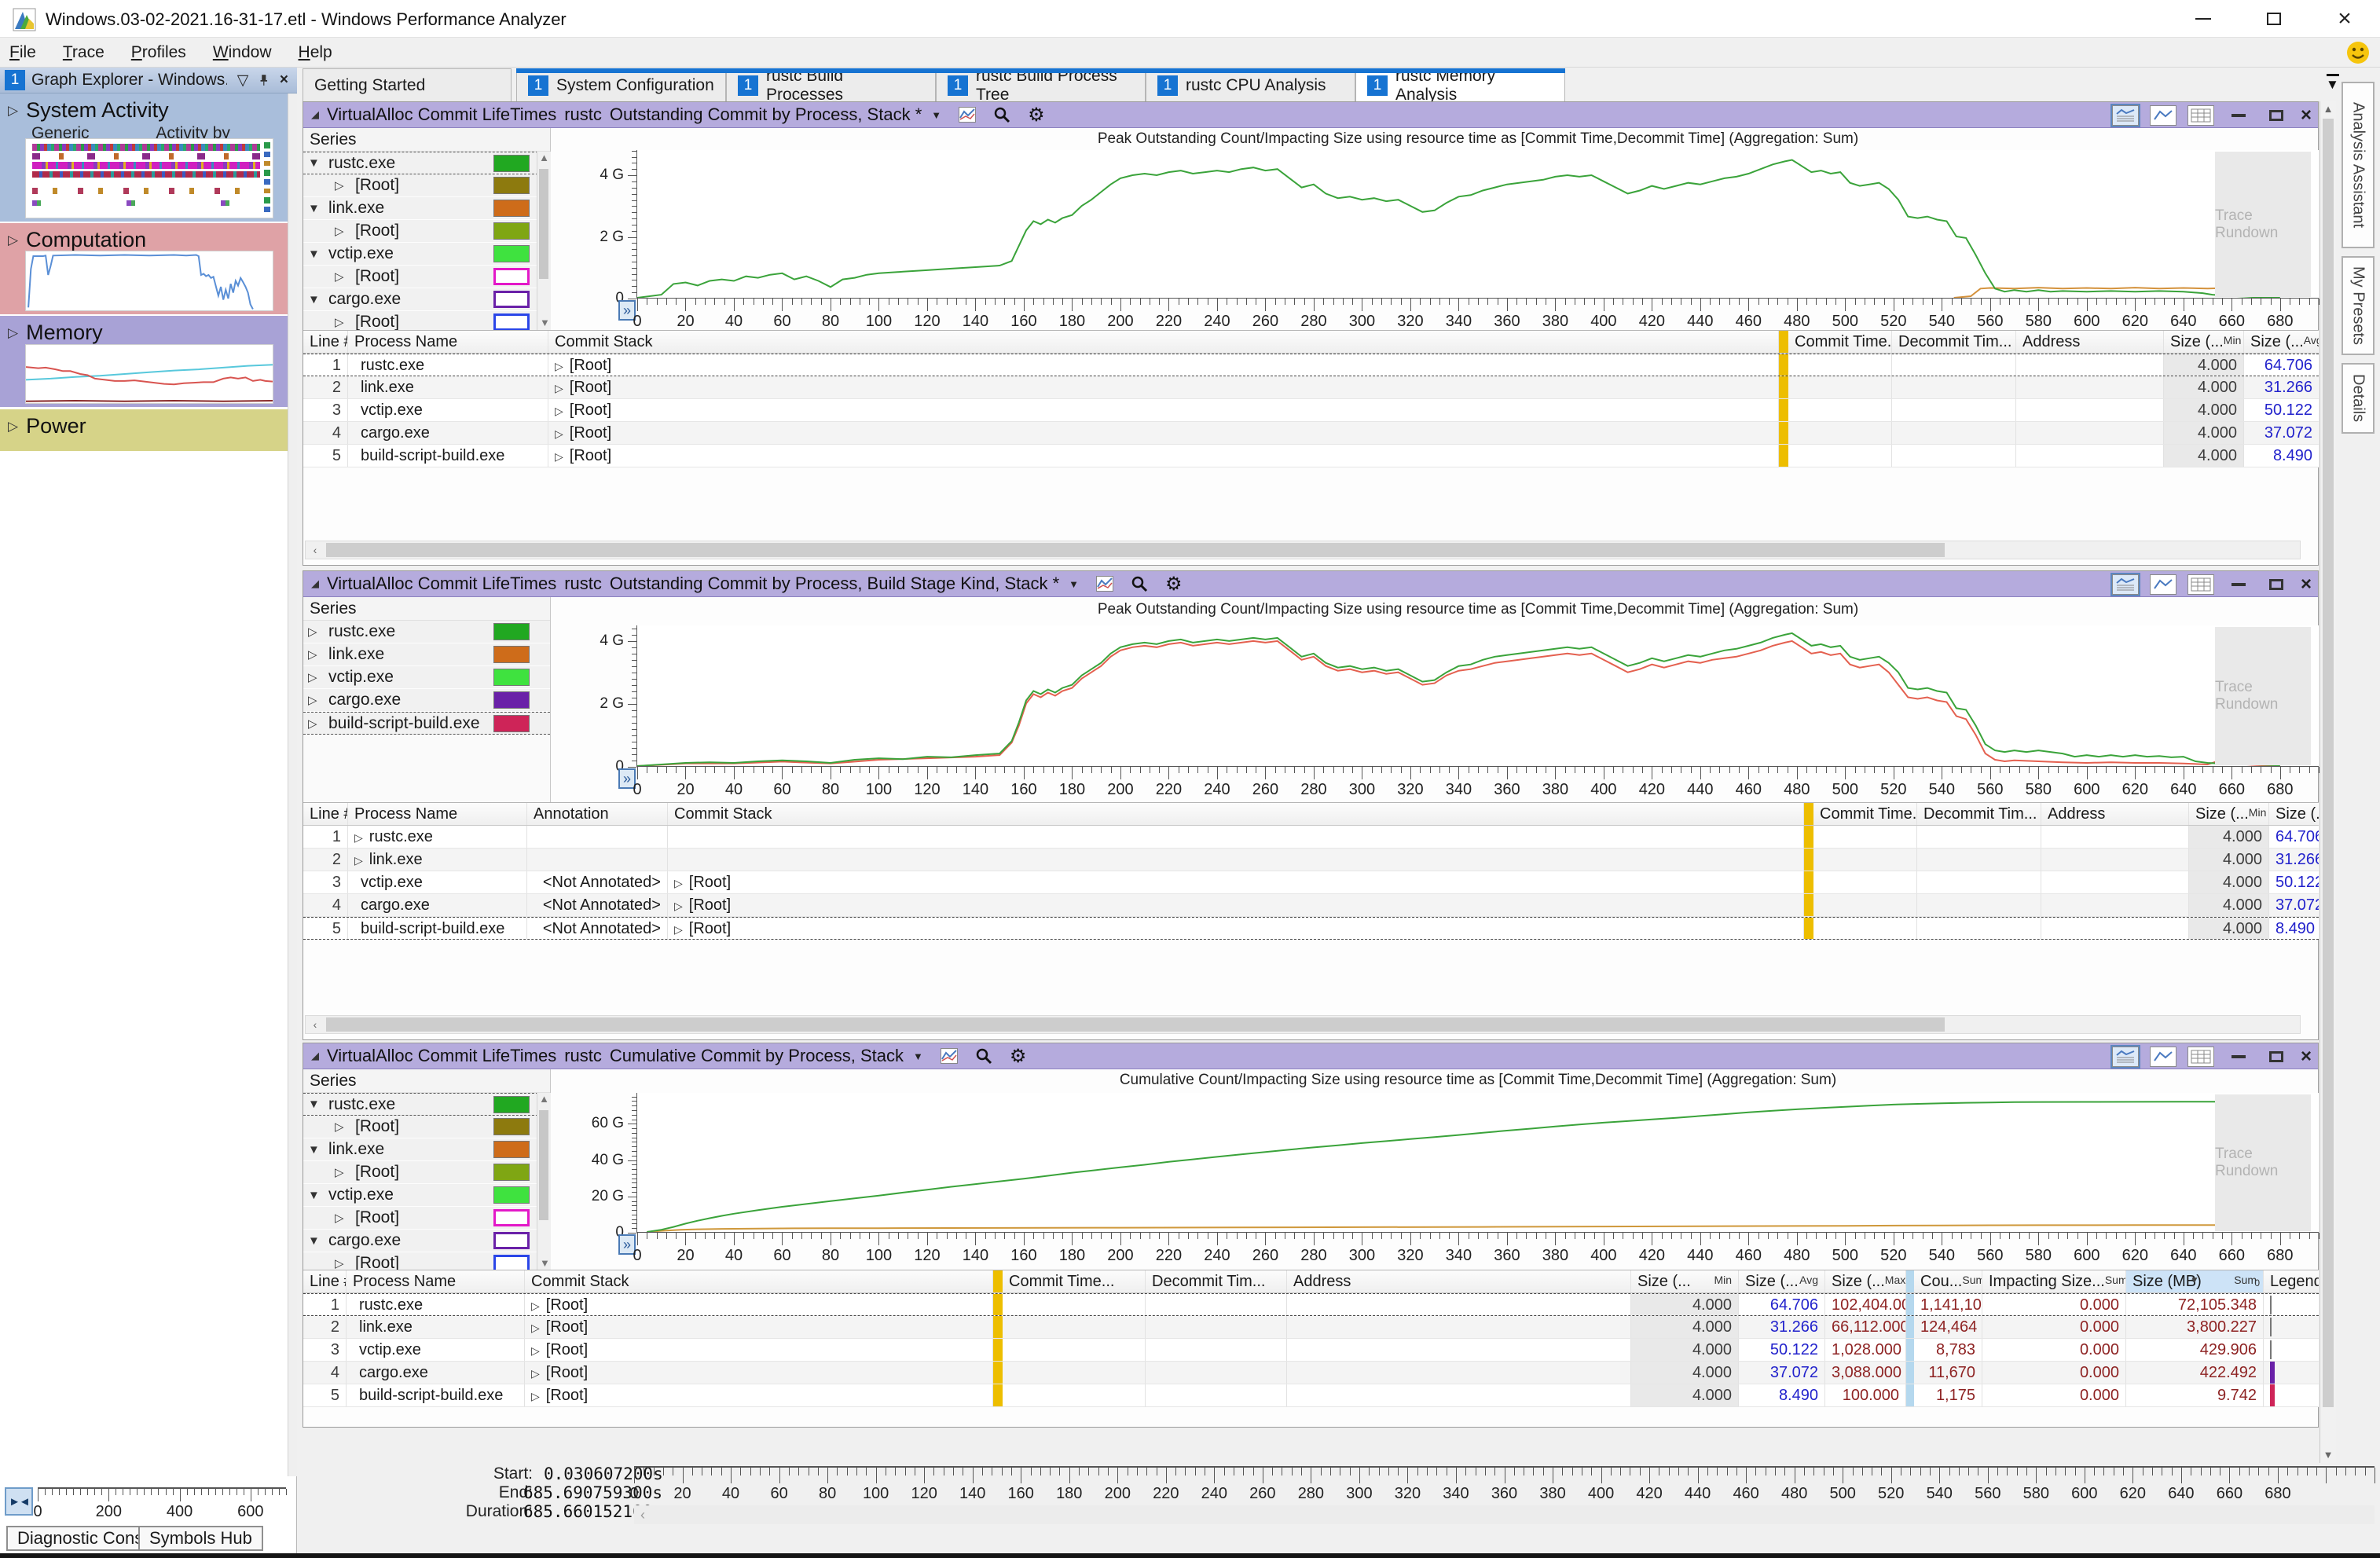  Describe the element at coordinates (83, 51) in the screenshot. I see `menu-trace: Trace` at that location.